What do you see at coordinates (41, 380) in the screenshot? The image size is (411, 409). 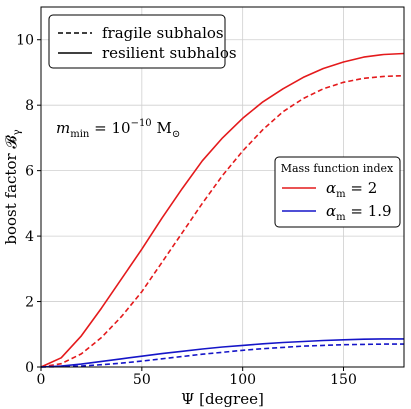 I see `x-tick-label: 0` at bounding box center [41, 380].